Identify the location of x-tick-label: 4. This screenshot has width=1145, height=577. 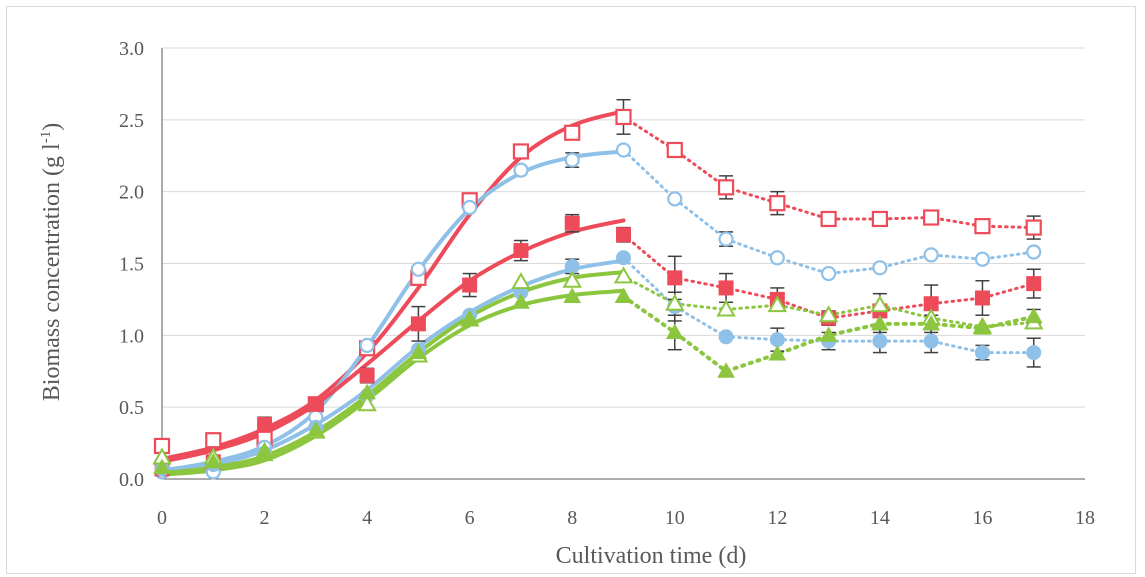
(367, 518).